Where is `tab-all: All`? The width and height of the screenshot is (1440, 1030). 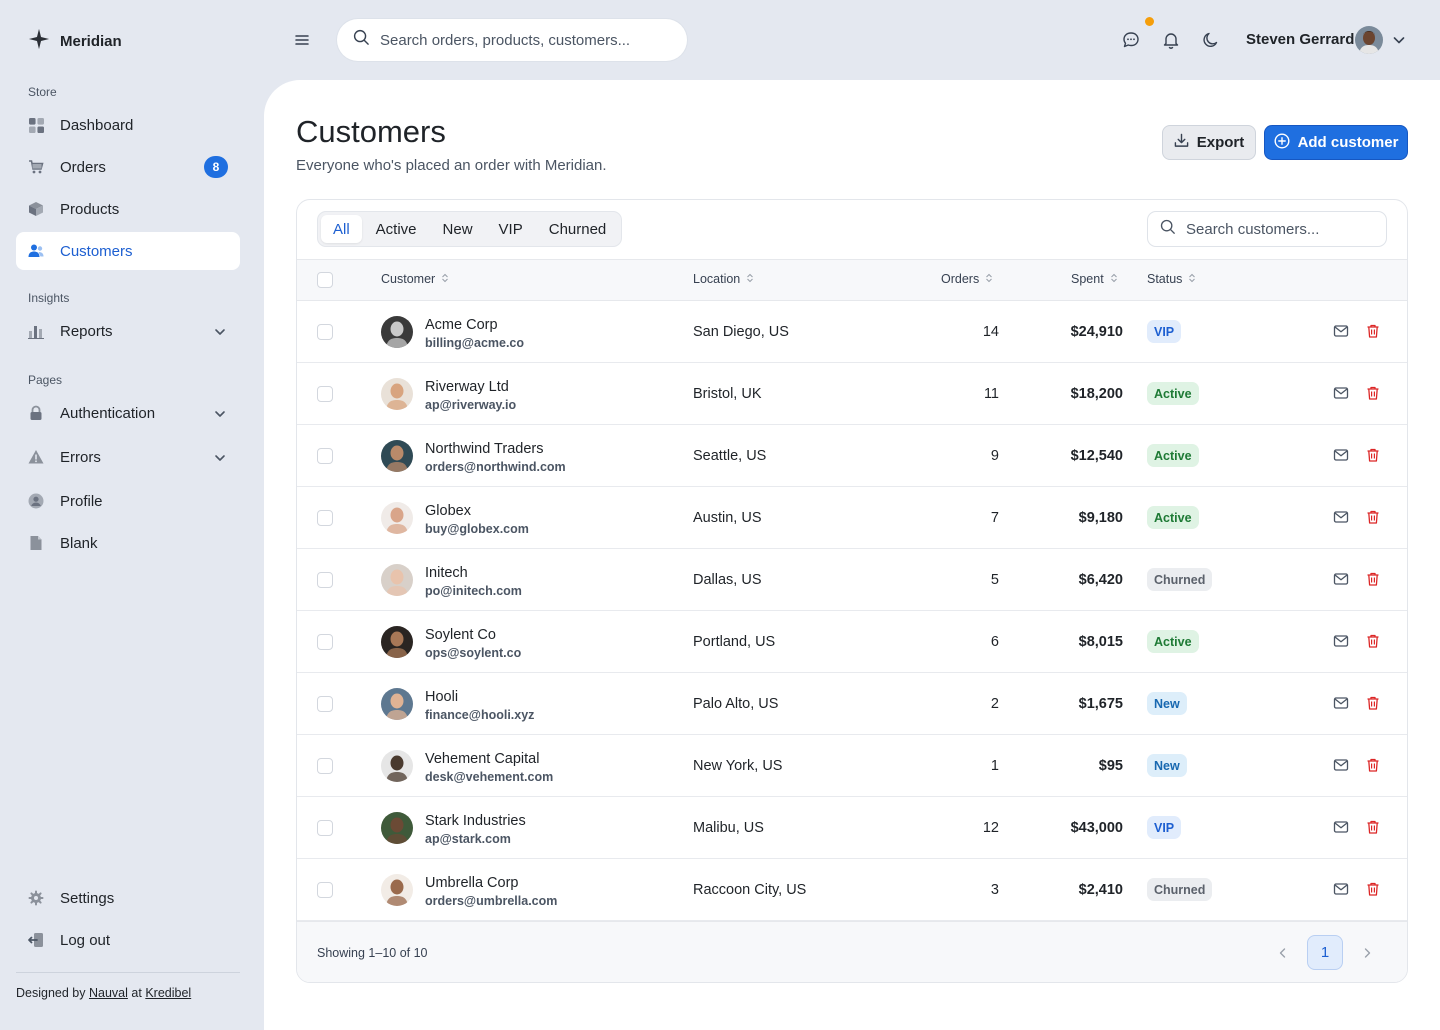
tab-all: All is located at coordinates (341, 229).